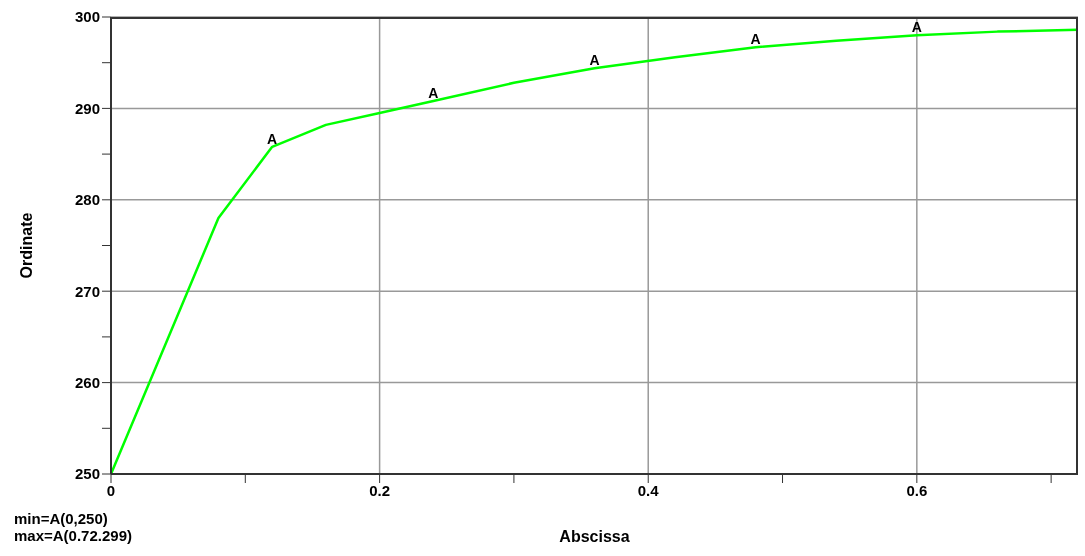 This screenshot has height=556, width=1085. Describe the element at coordinates (61, 518) in the screenshot. I see `text: min=A(0,250)` at that location.